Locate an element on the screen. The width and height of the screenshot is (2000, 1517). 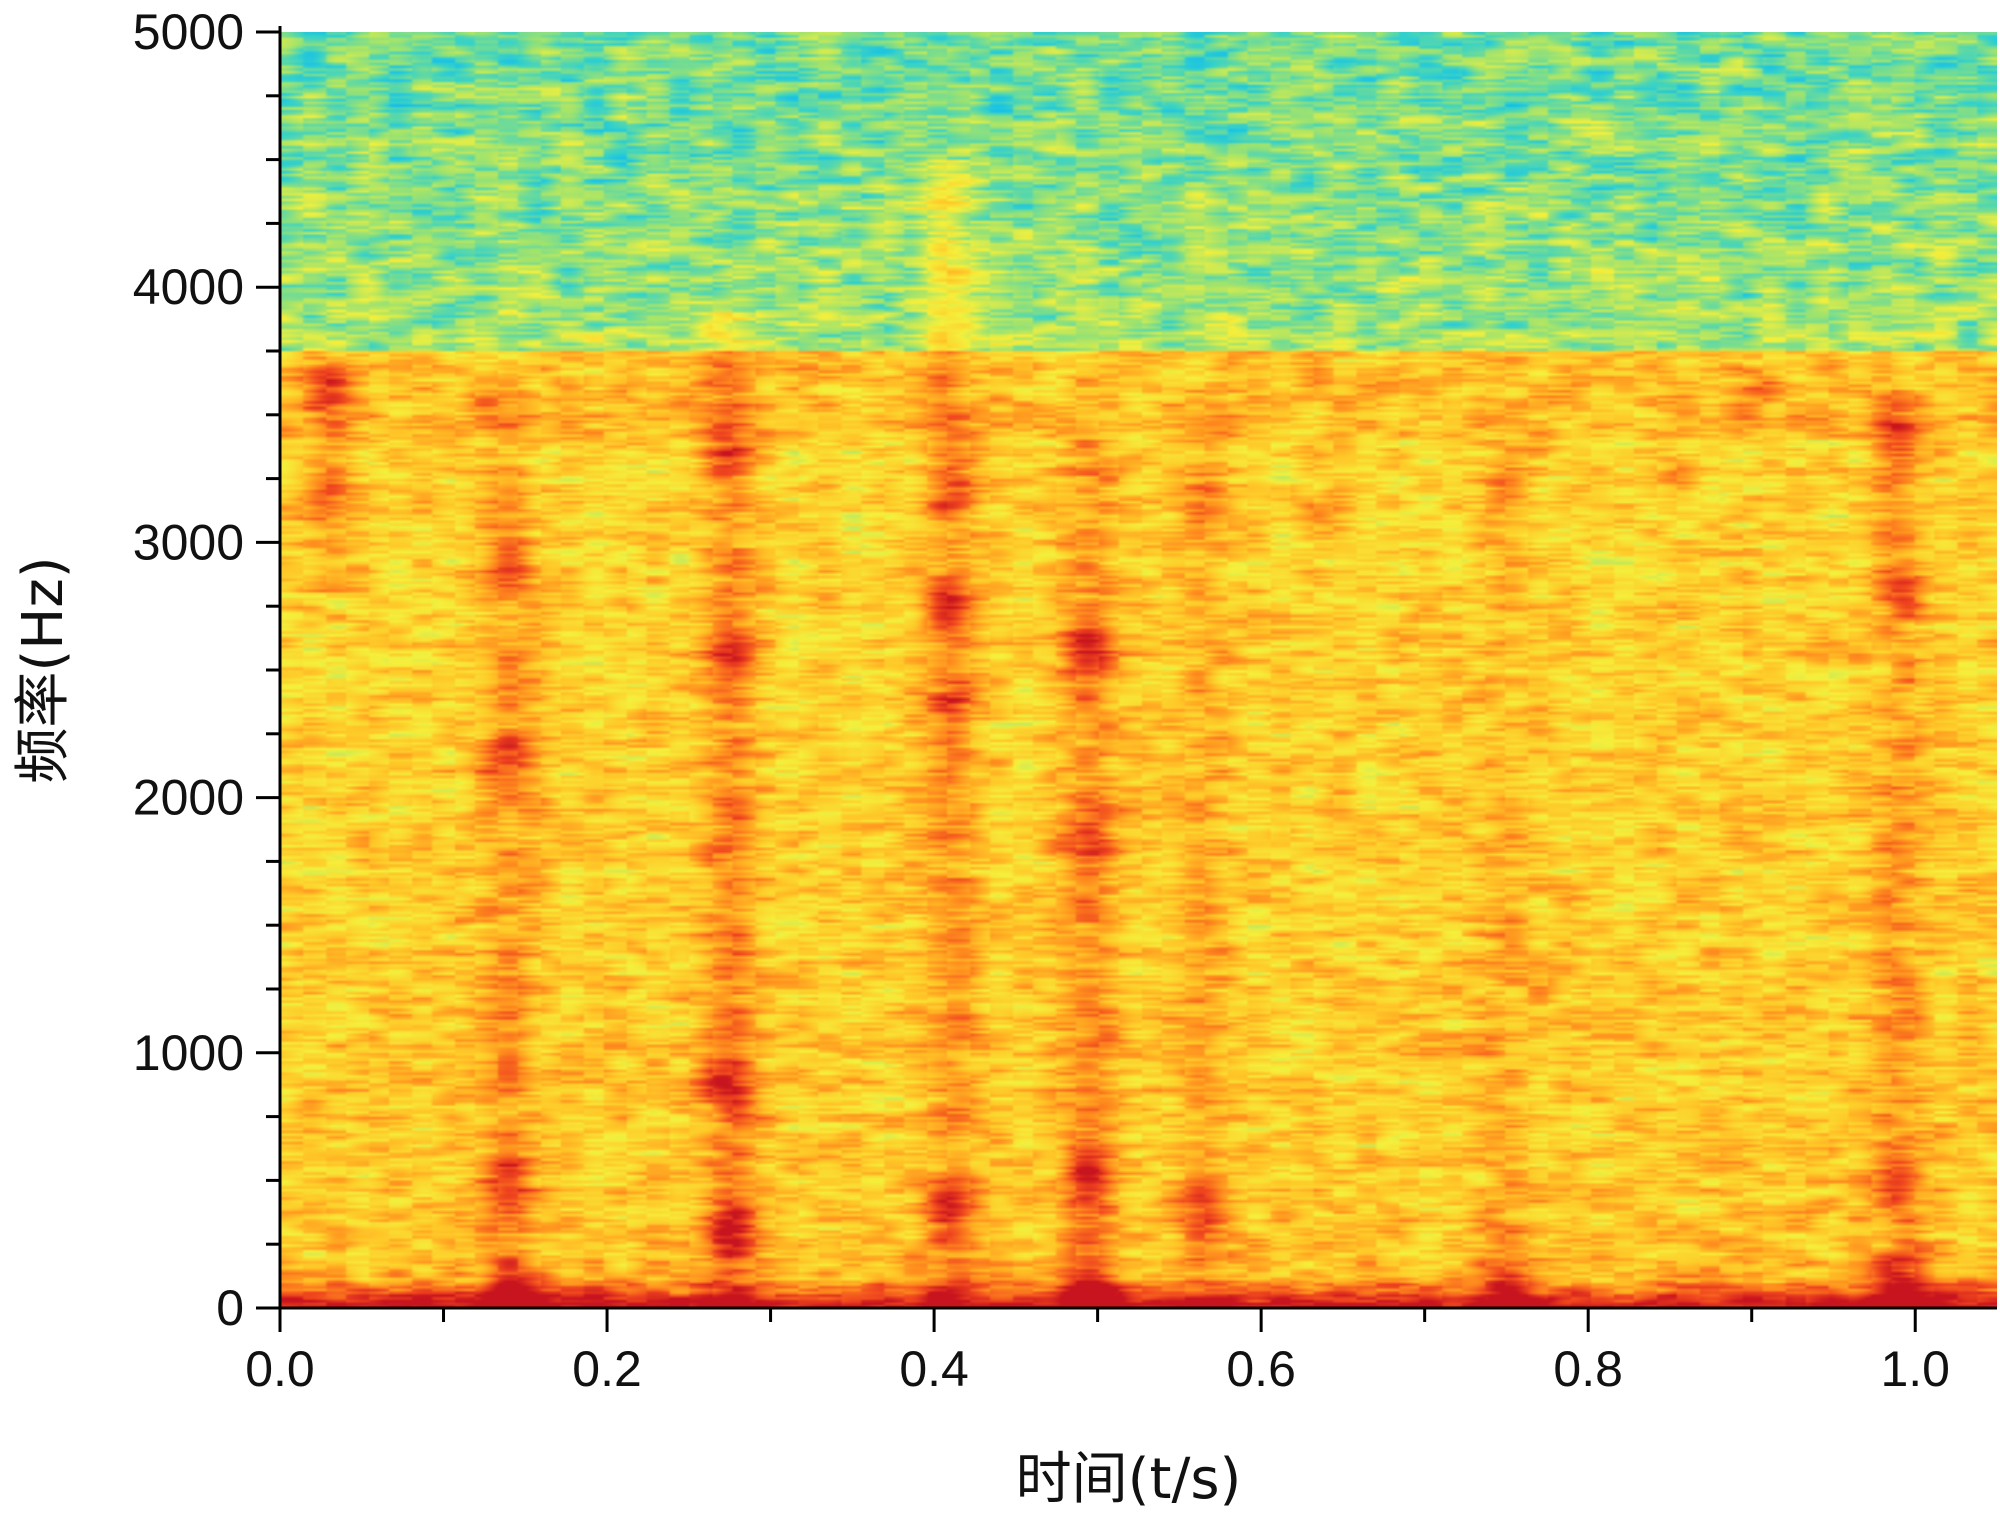
x-tick-label: 1.0 is located at coordinates (1915, 1369).